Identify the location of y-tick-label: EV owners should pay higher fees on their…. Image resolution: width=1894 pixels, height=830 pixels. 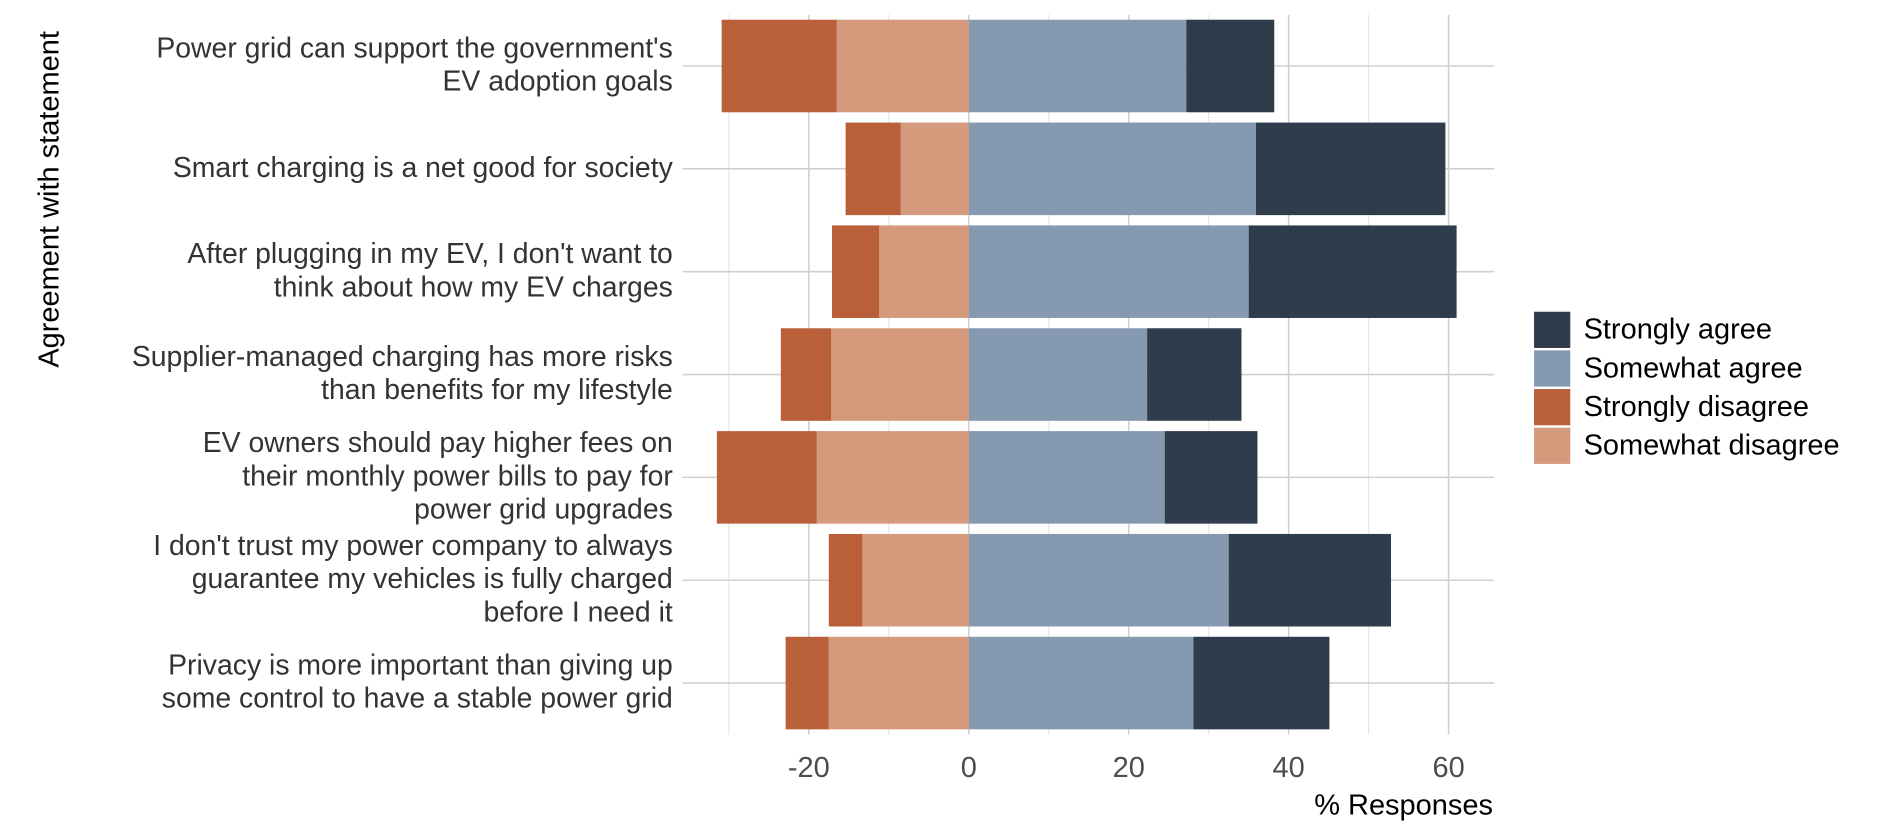
(438, 476).